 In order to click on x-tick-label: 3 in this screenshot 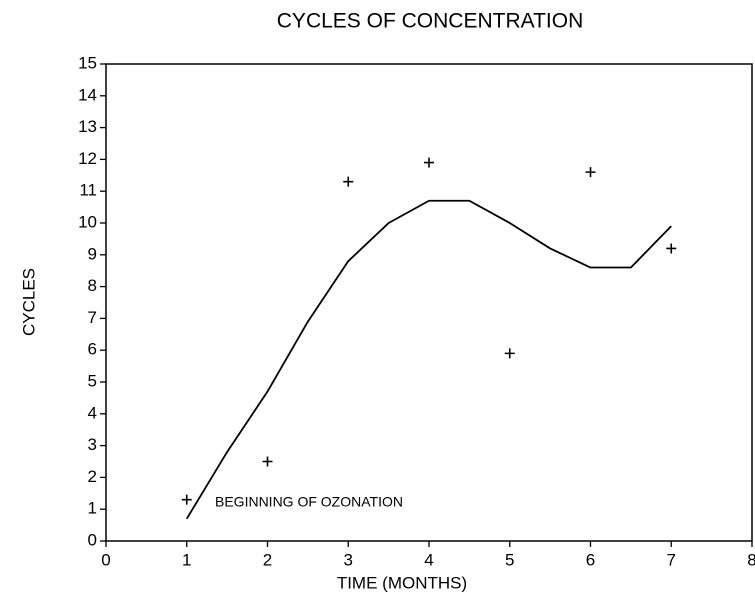, I will do `click(348, 559)`.